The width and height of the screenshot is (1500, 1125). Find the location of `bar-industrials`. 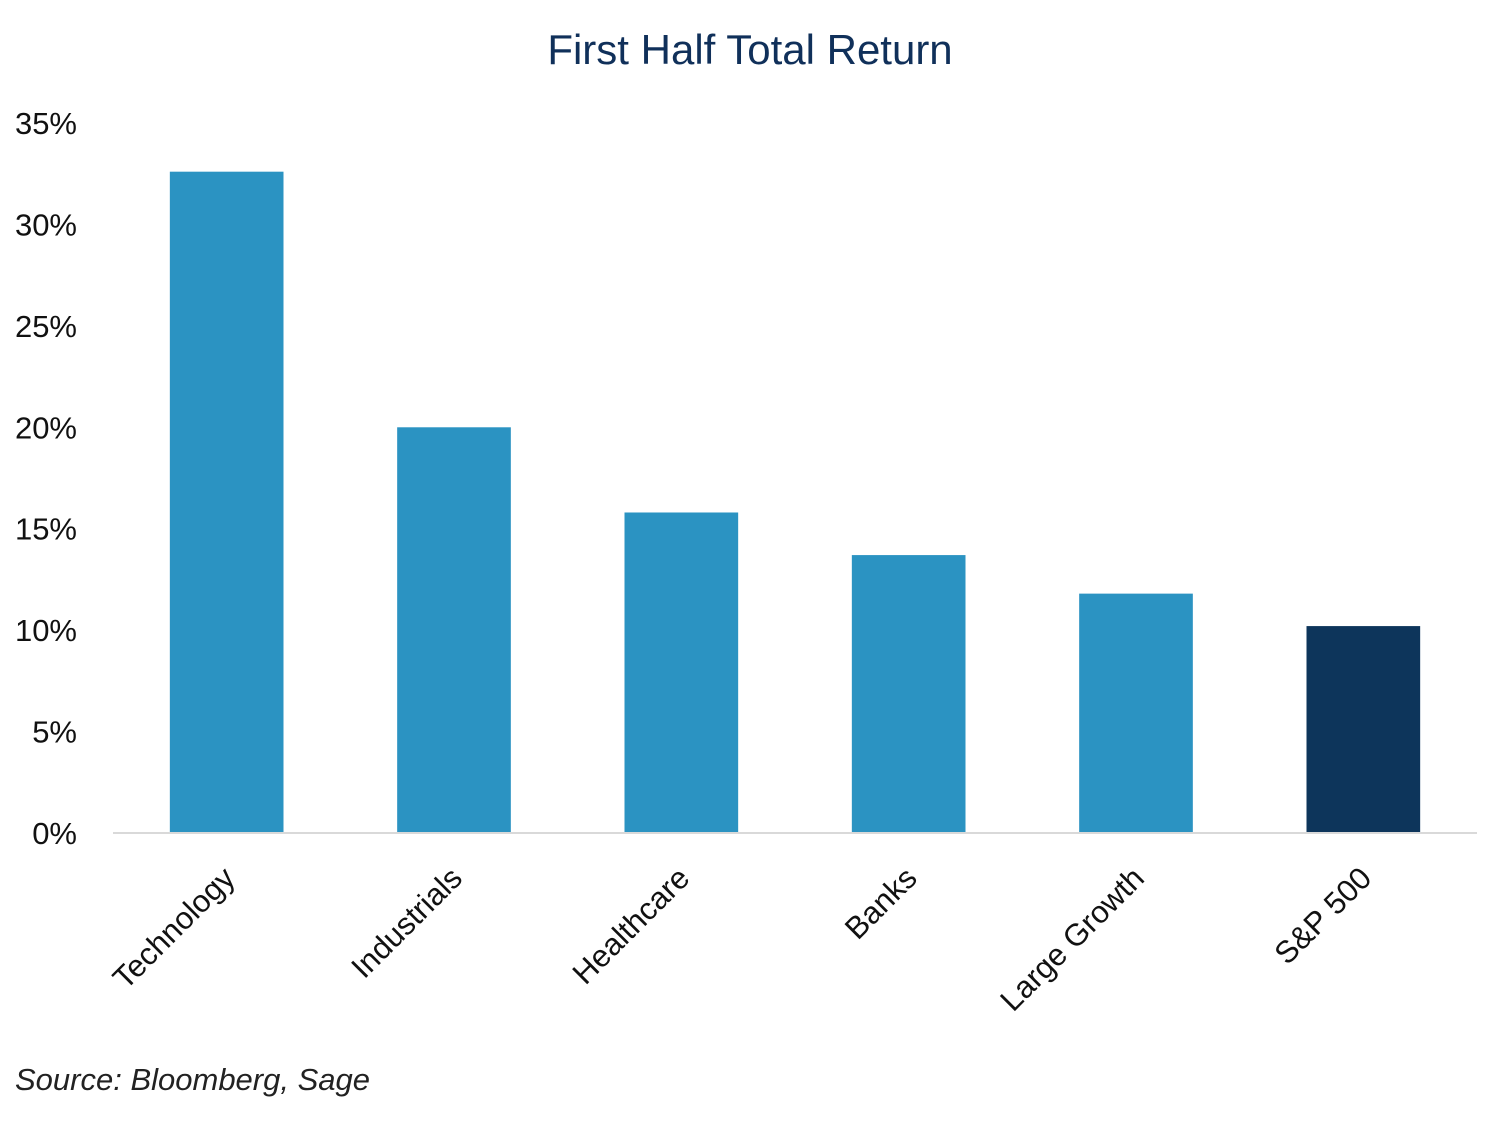

bar-industrials is located at coordinates (454, 630).